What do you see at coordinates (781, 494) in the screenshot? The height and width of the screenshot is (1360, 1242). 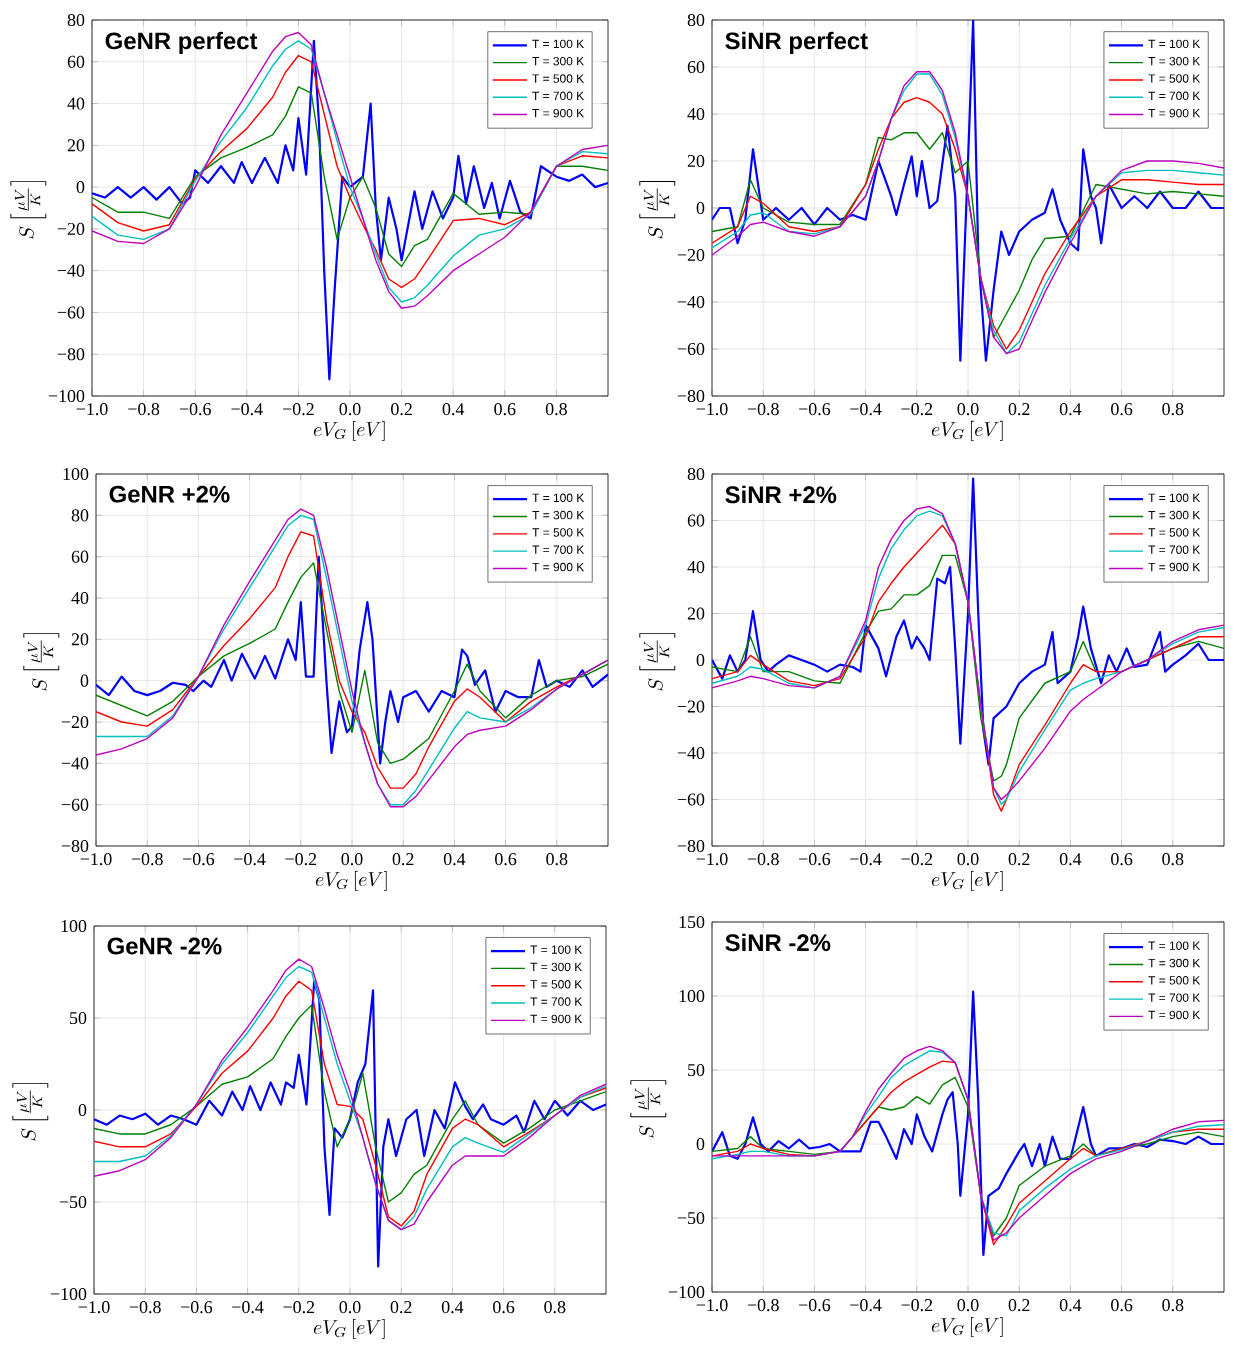 I see `chart-title: SiNR +2%` at bounding box center [781, 494].